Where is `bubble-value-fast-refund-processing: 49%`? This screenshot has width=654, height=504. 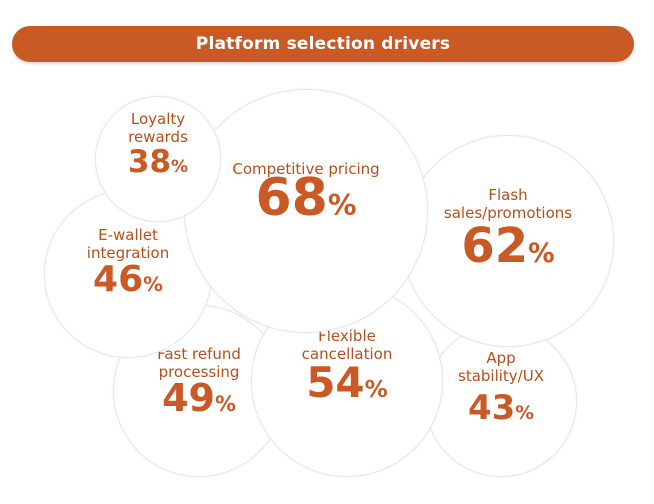
bubble-value-fast-refund-processing: 49% is located at coordinates (199, 398).